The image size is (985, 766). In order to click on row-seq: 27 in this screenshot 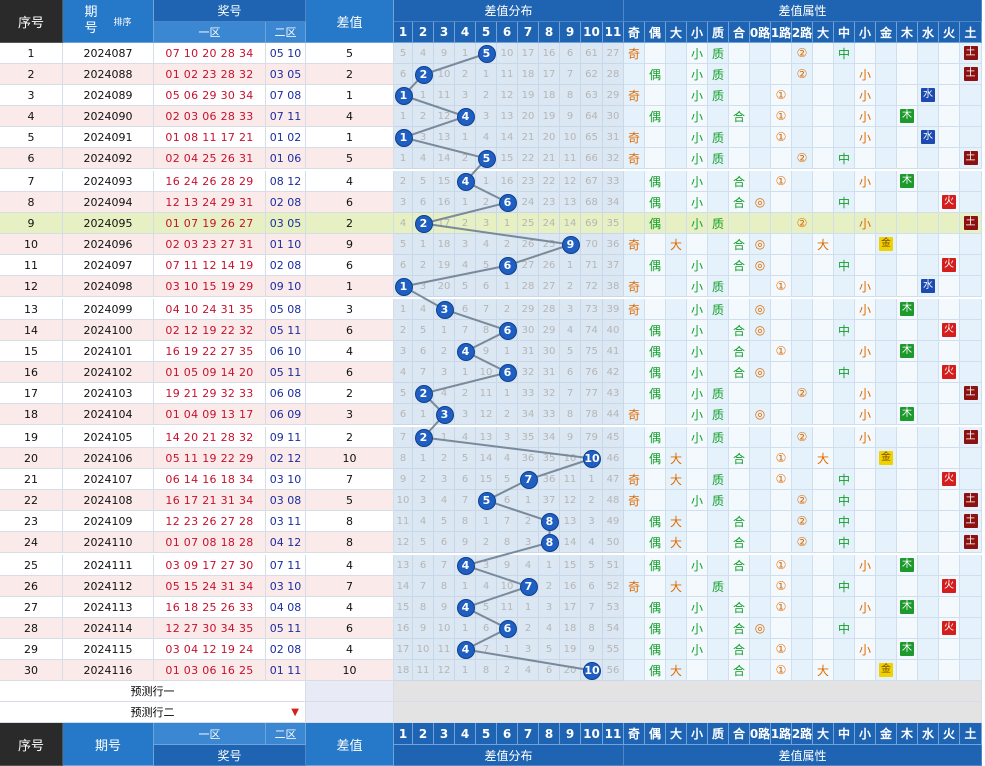, I will do `click(31, 607)`.